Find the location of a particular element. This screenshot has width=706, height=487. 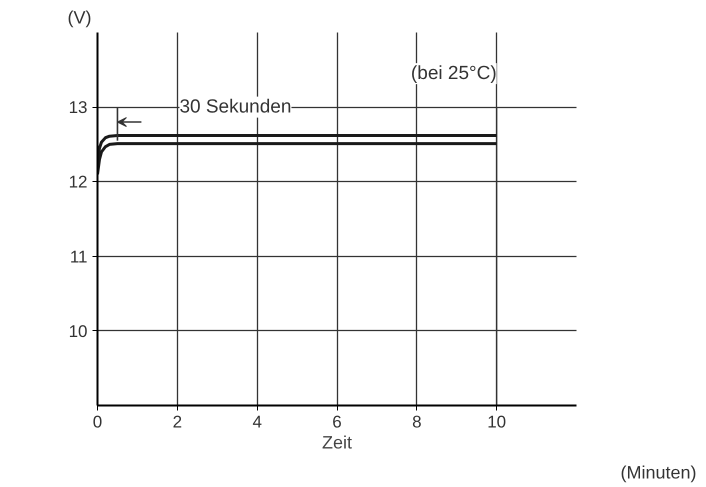

x-tick-label: 2 is located at coordinates (177, 422).